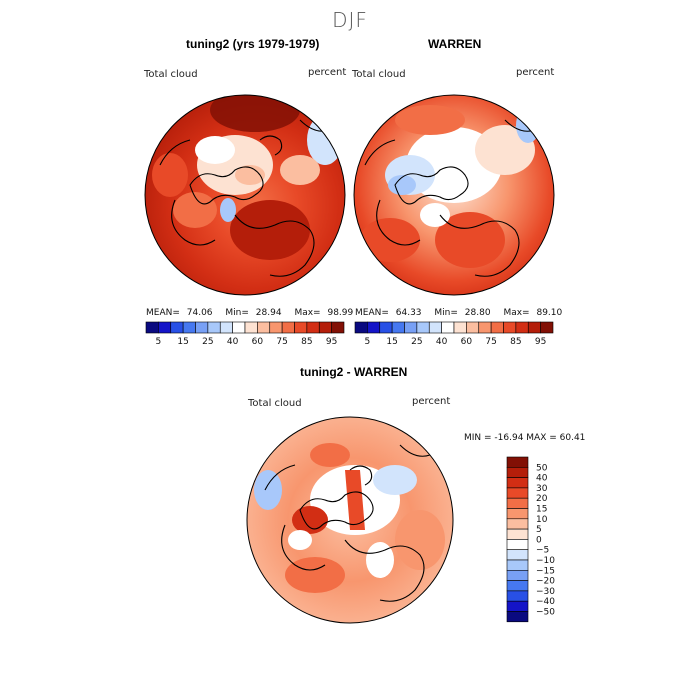 This screenshot has width=700, height=700. What do you see at coordinates (431, 401) in the screenshot?
I see `diff-unit-label: percent` at bounding box center [431, 401].